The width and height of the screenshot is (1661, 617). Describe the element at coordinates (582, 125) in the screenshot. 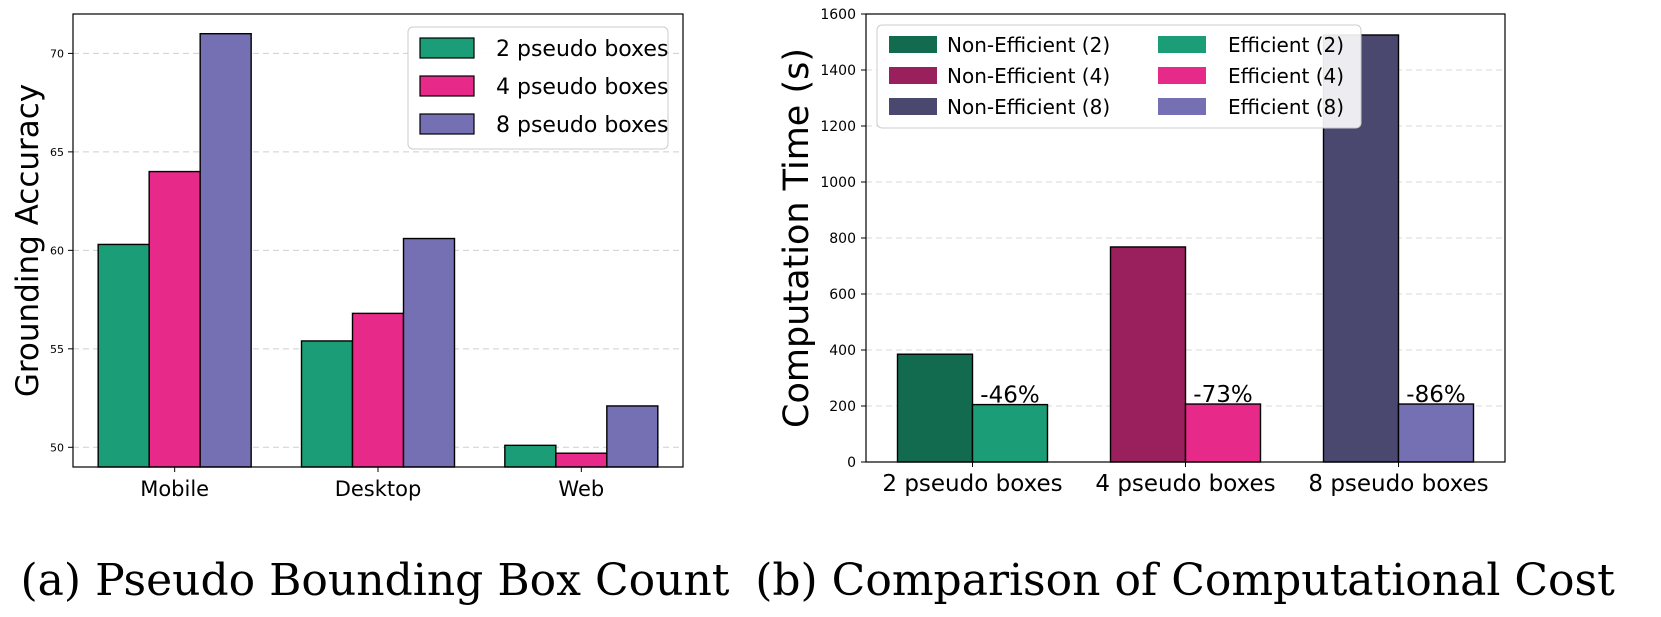

I see `legend-label: 8 pseudo boxes` at that location.